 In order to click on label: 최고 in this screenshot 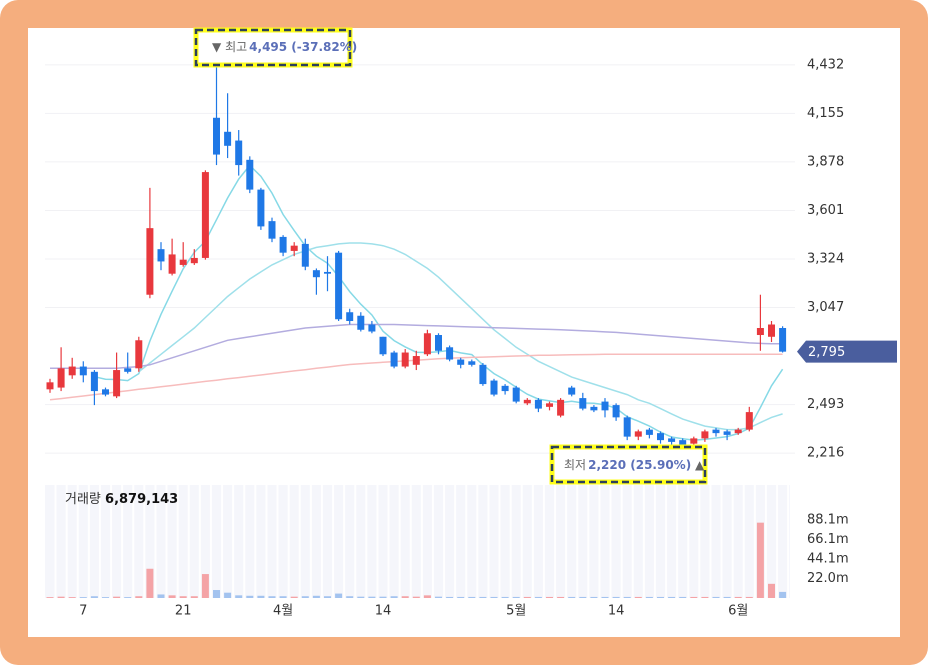, I will do `click(236, 47)`.